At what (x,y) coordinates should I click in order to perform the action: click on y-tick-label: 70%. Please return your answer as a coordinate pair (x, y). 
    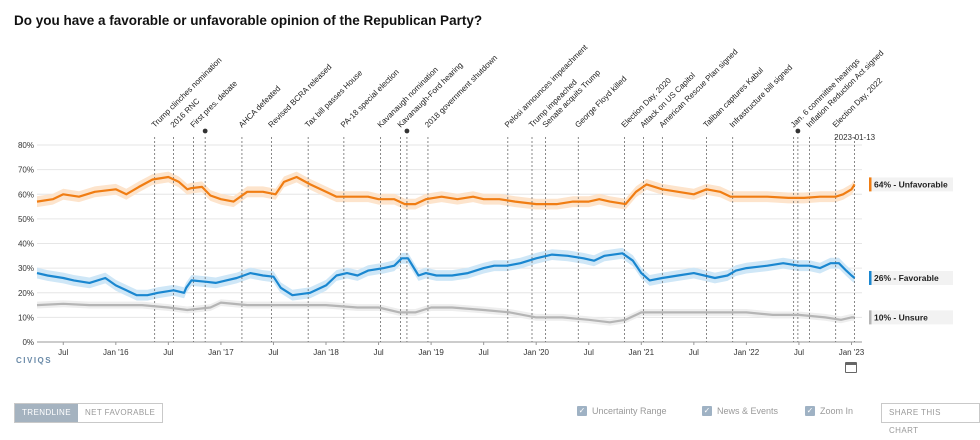
    Looking at the image, I should click on (26, 170).